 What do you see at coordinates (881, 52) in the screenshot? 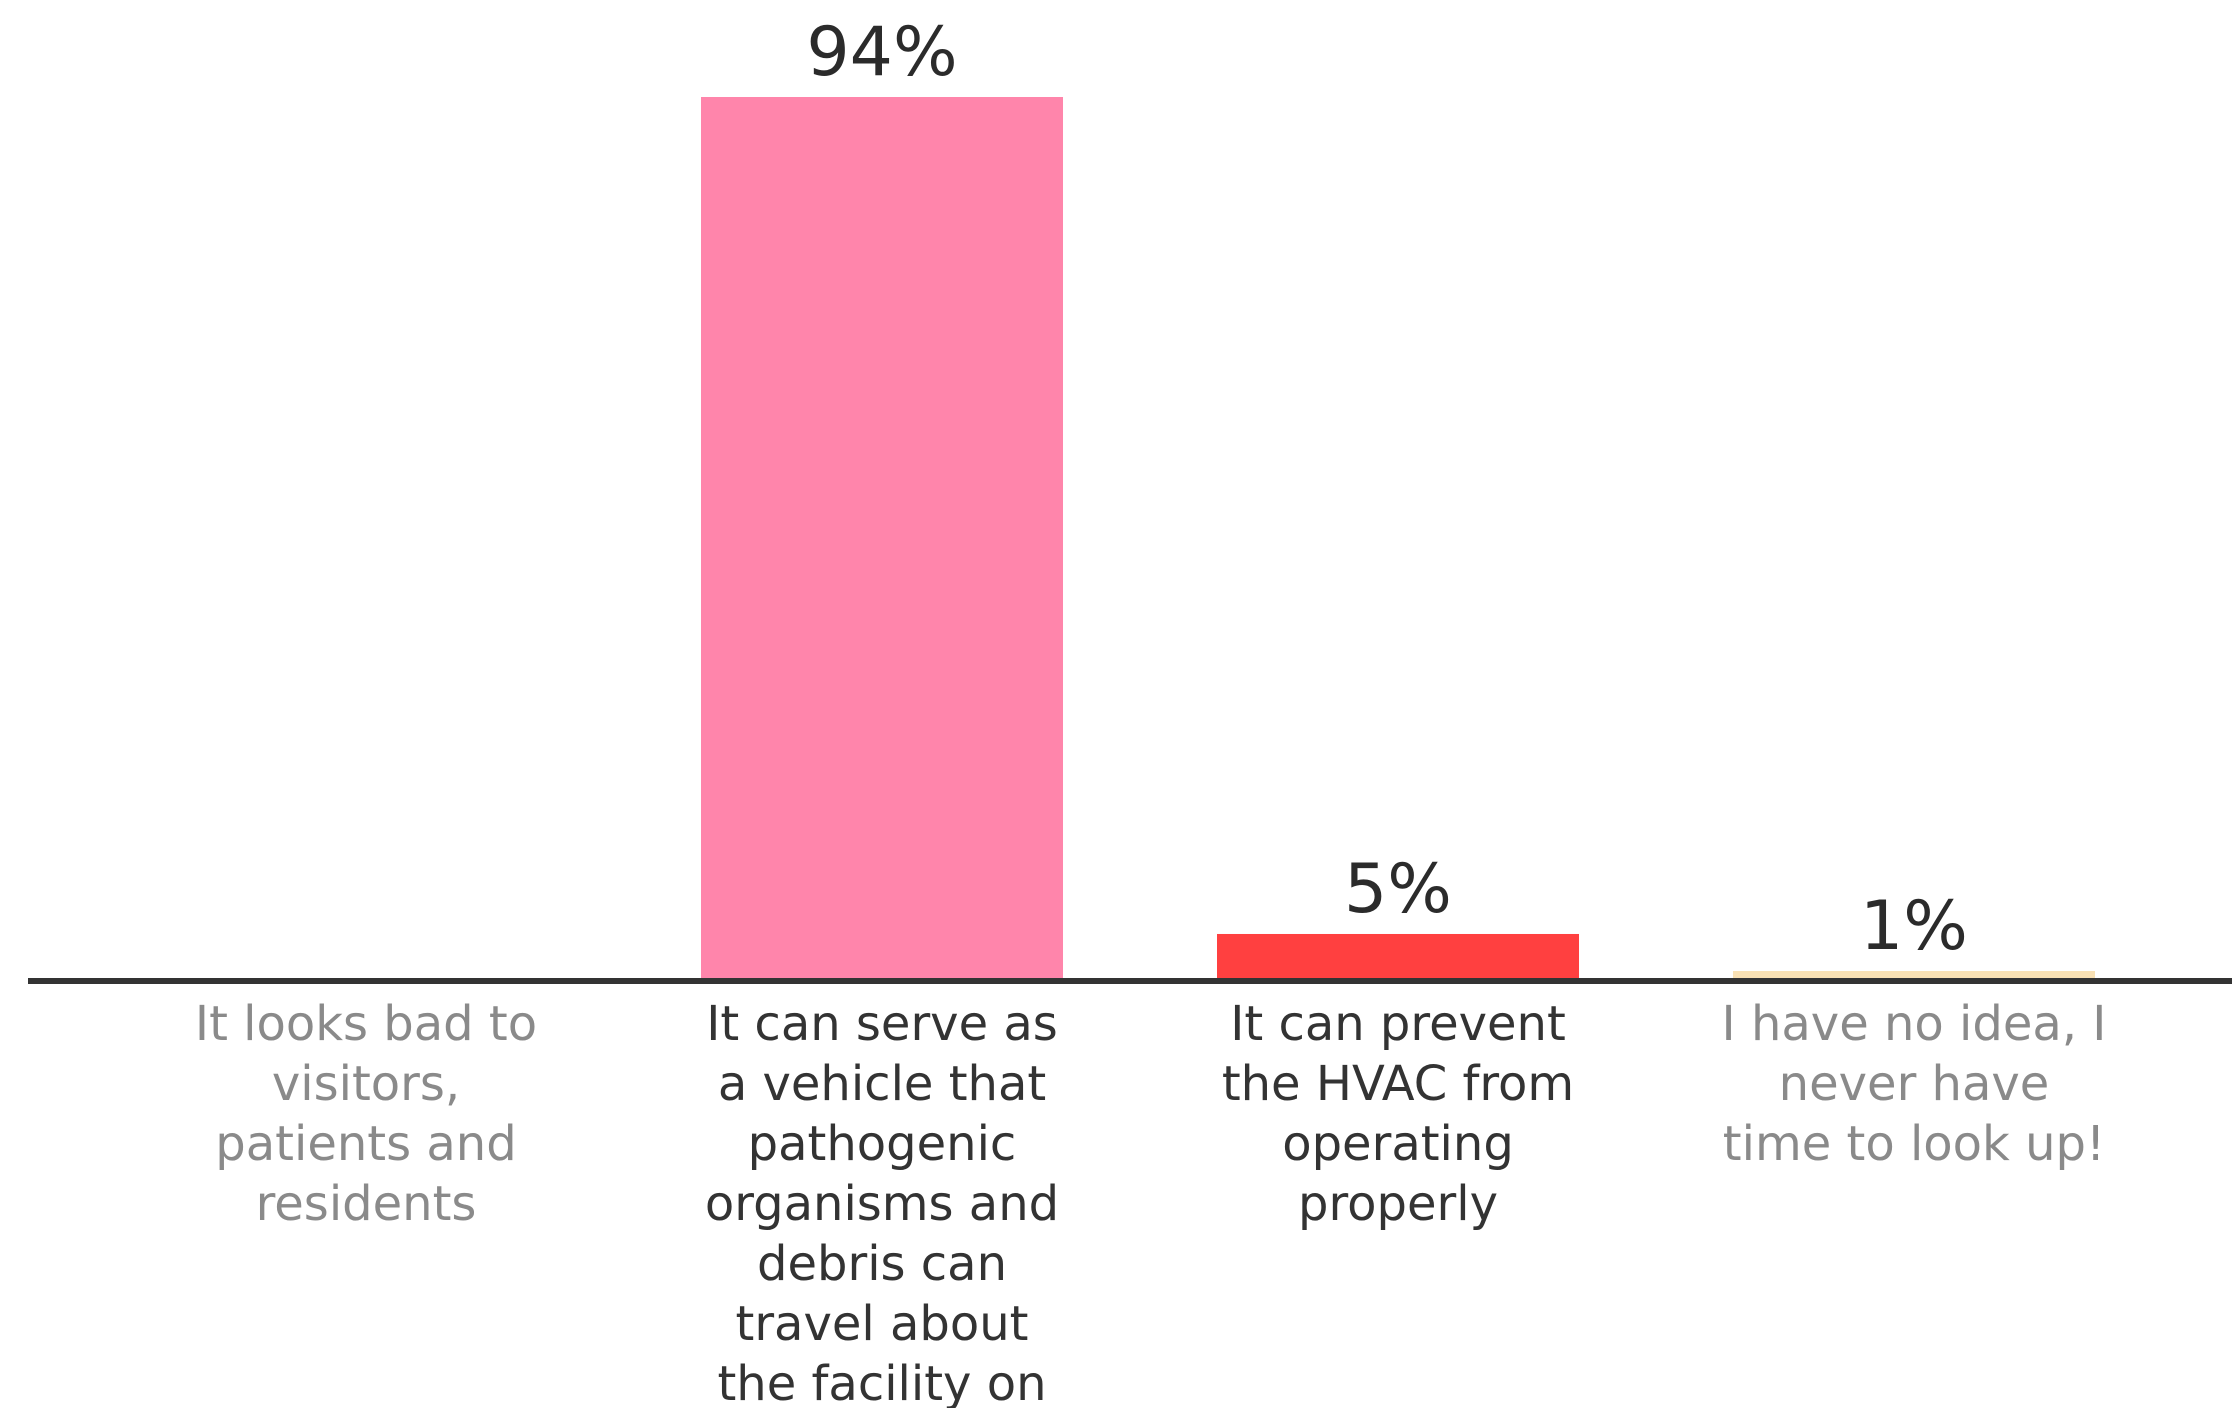
I see `value-label-2: 94%` at bounding box center [881, 52].